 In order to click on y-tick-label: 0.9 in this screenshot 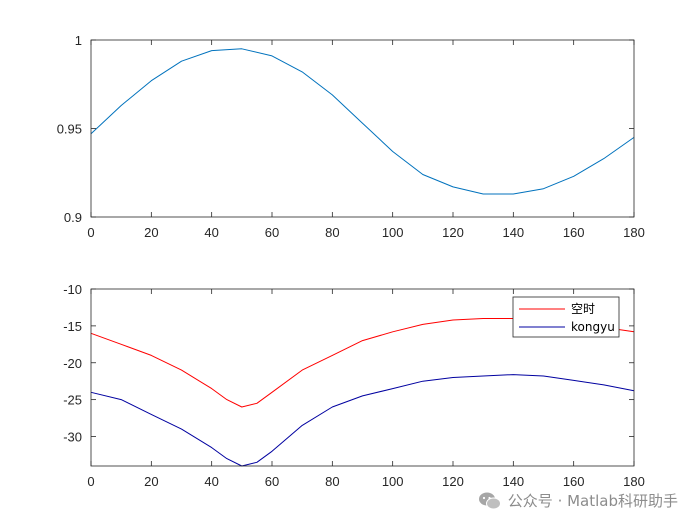, I will do `click(73, 217)`.